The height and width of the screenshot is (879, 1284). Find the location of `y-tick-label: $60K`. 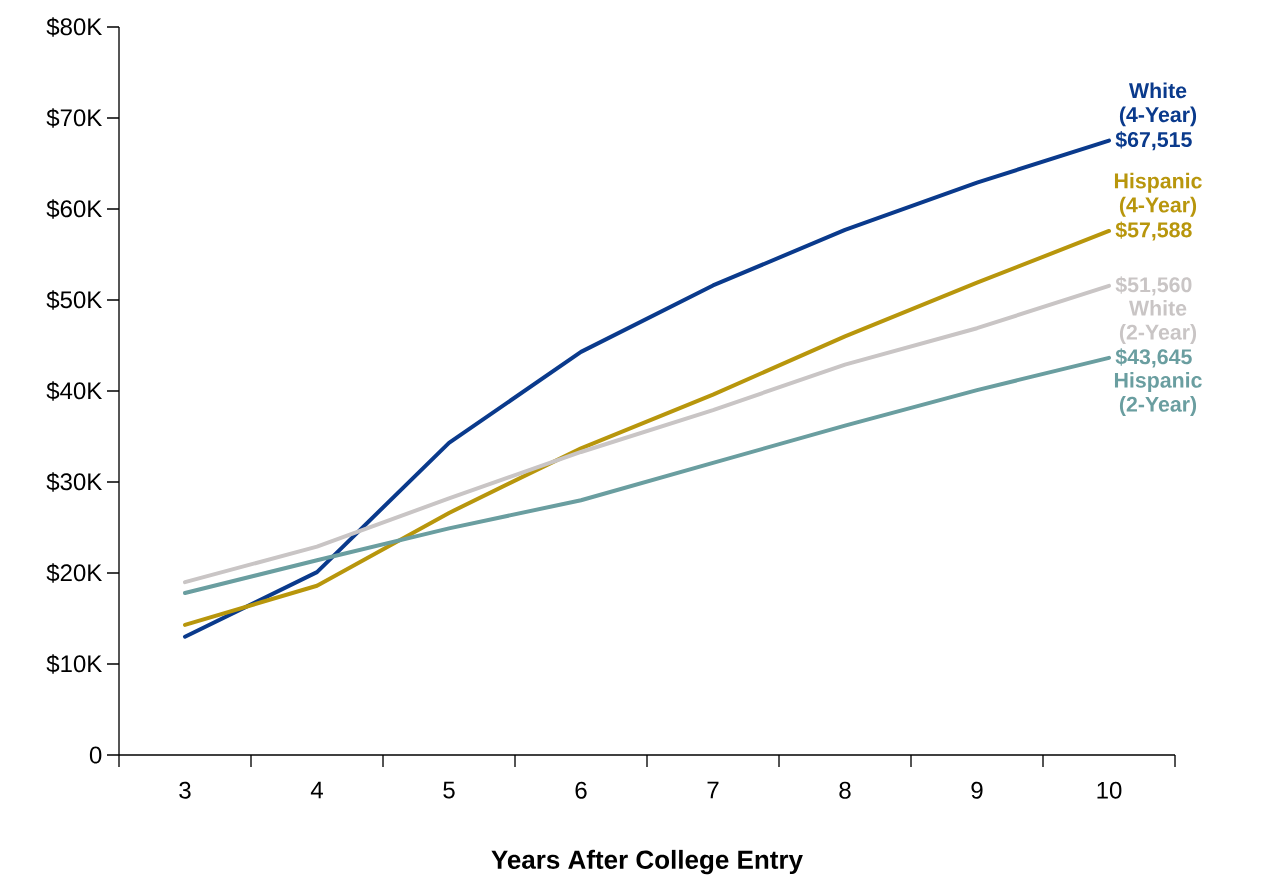

y-tick-label: $60K is located at coordinates (74, 209).